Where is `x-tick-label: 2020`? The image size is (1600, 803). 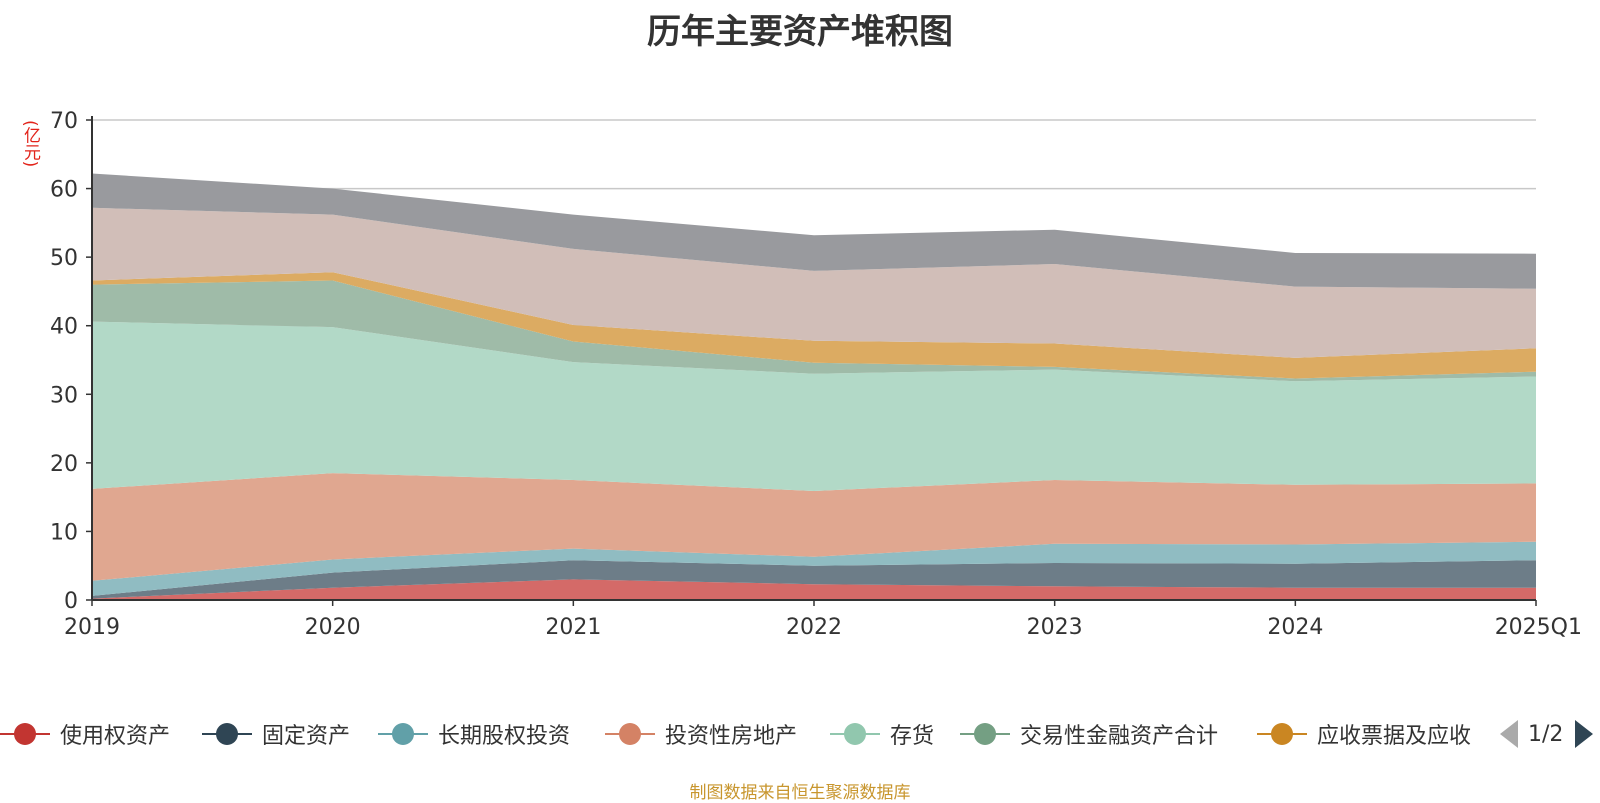 x-tick-label: 2020 is located at coordinates (333, 627).